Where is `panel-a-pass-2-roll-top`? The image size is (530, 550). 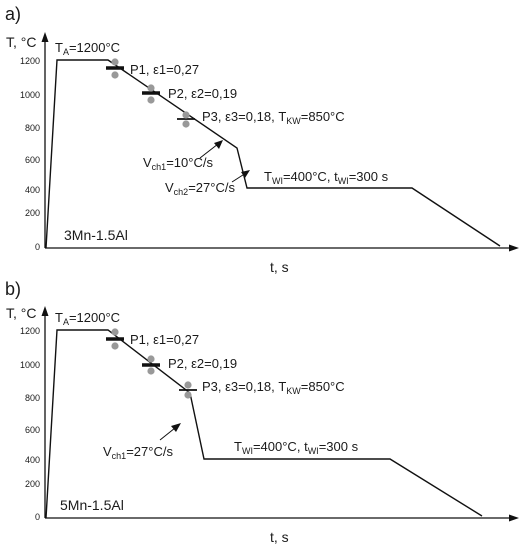
panel-a-pass-2-roll-top is located at coordinates (151, 88).